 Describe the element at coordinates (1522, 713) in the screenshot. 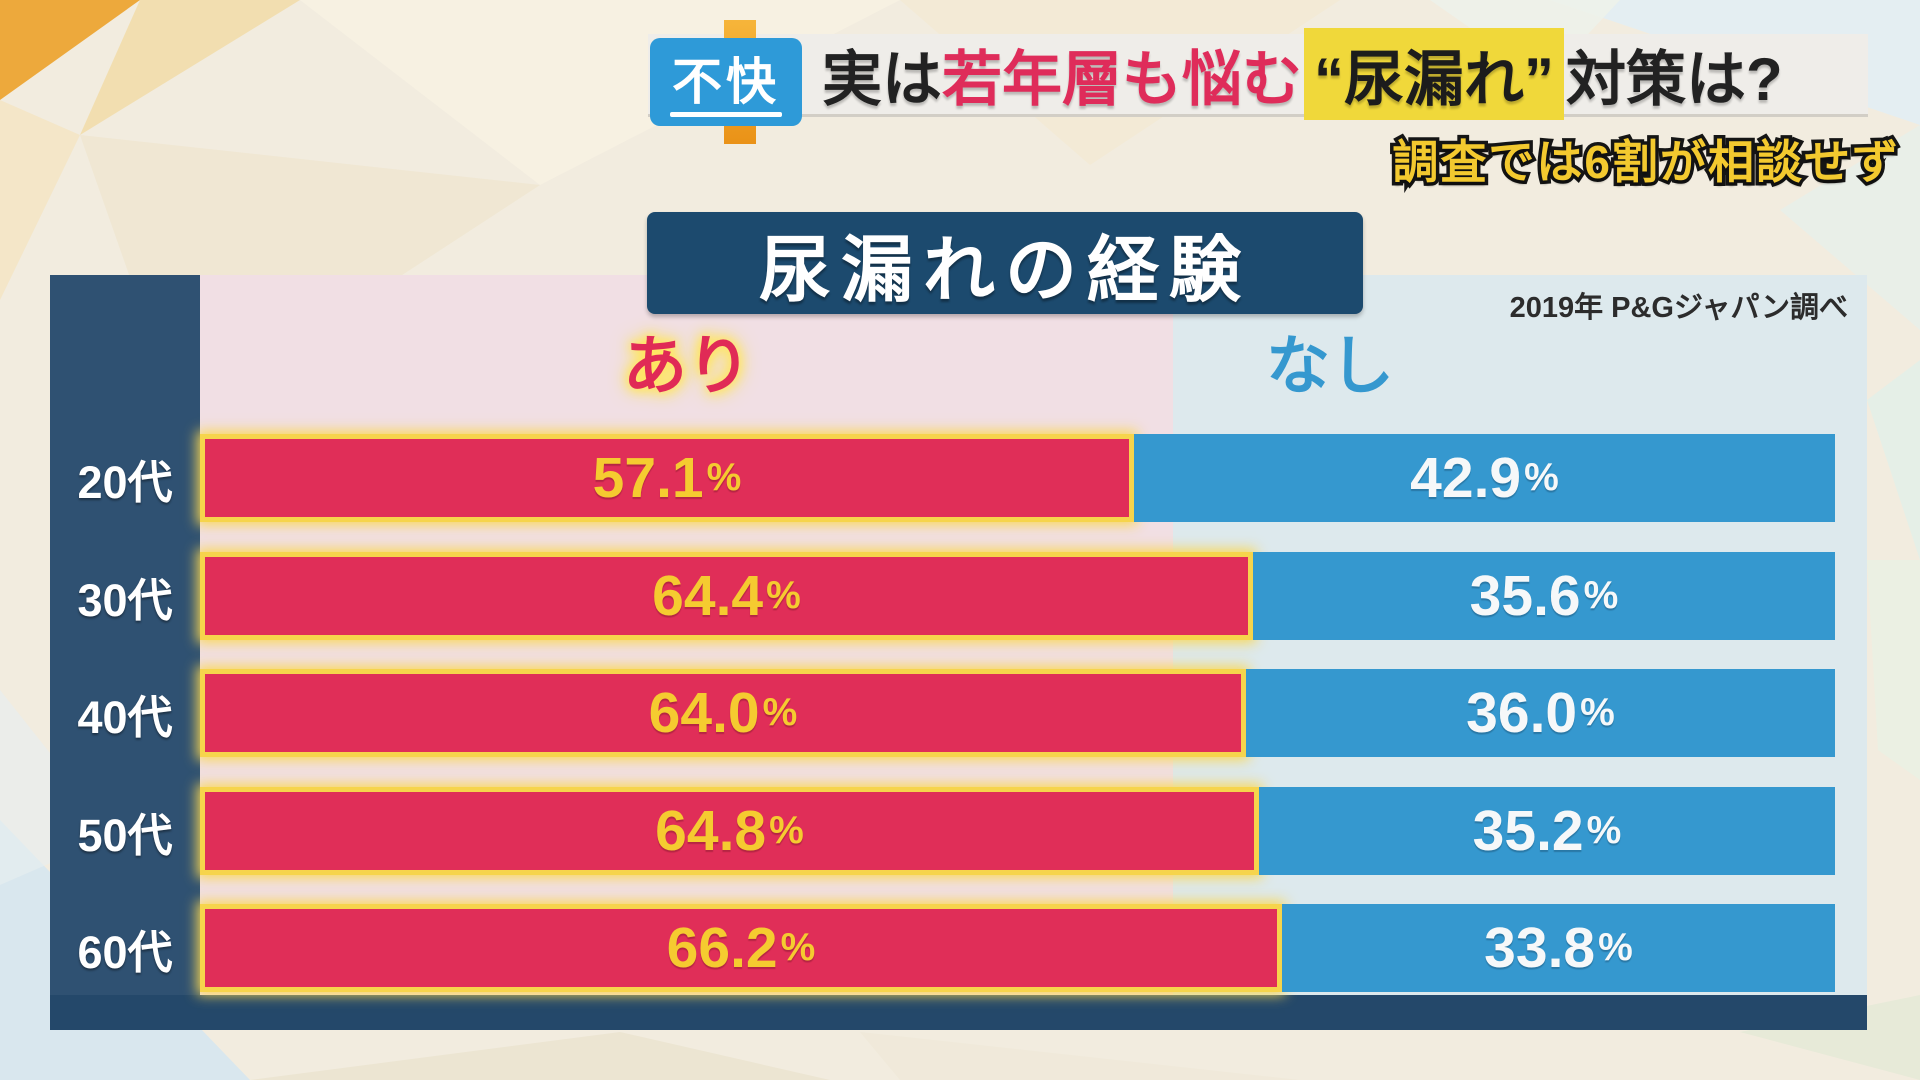

I see `no-bar-40代-value: 36.0` at that location.